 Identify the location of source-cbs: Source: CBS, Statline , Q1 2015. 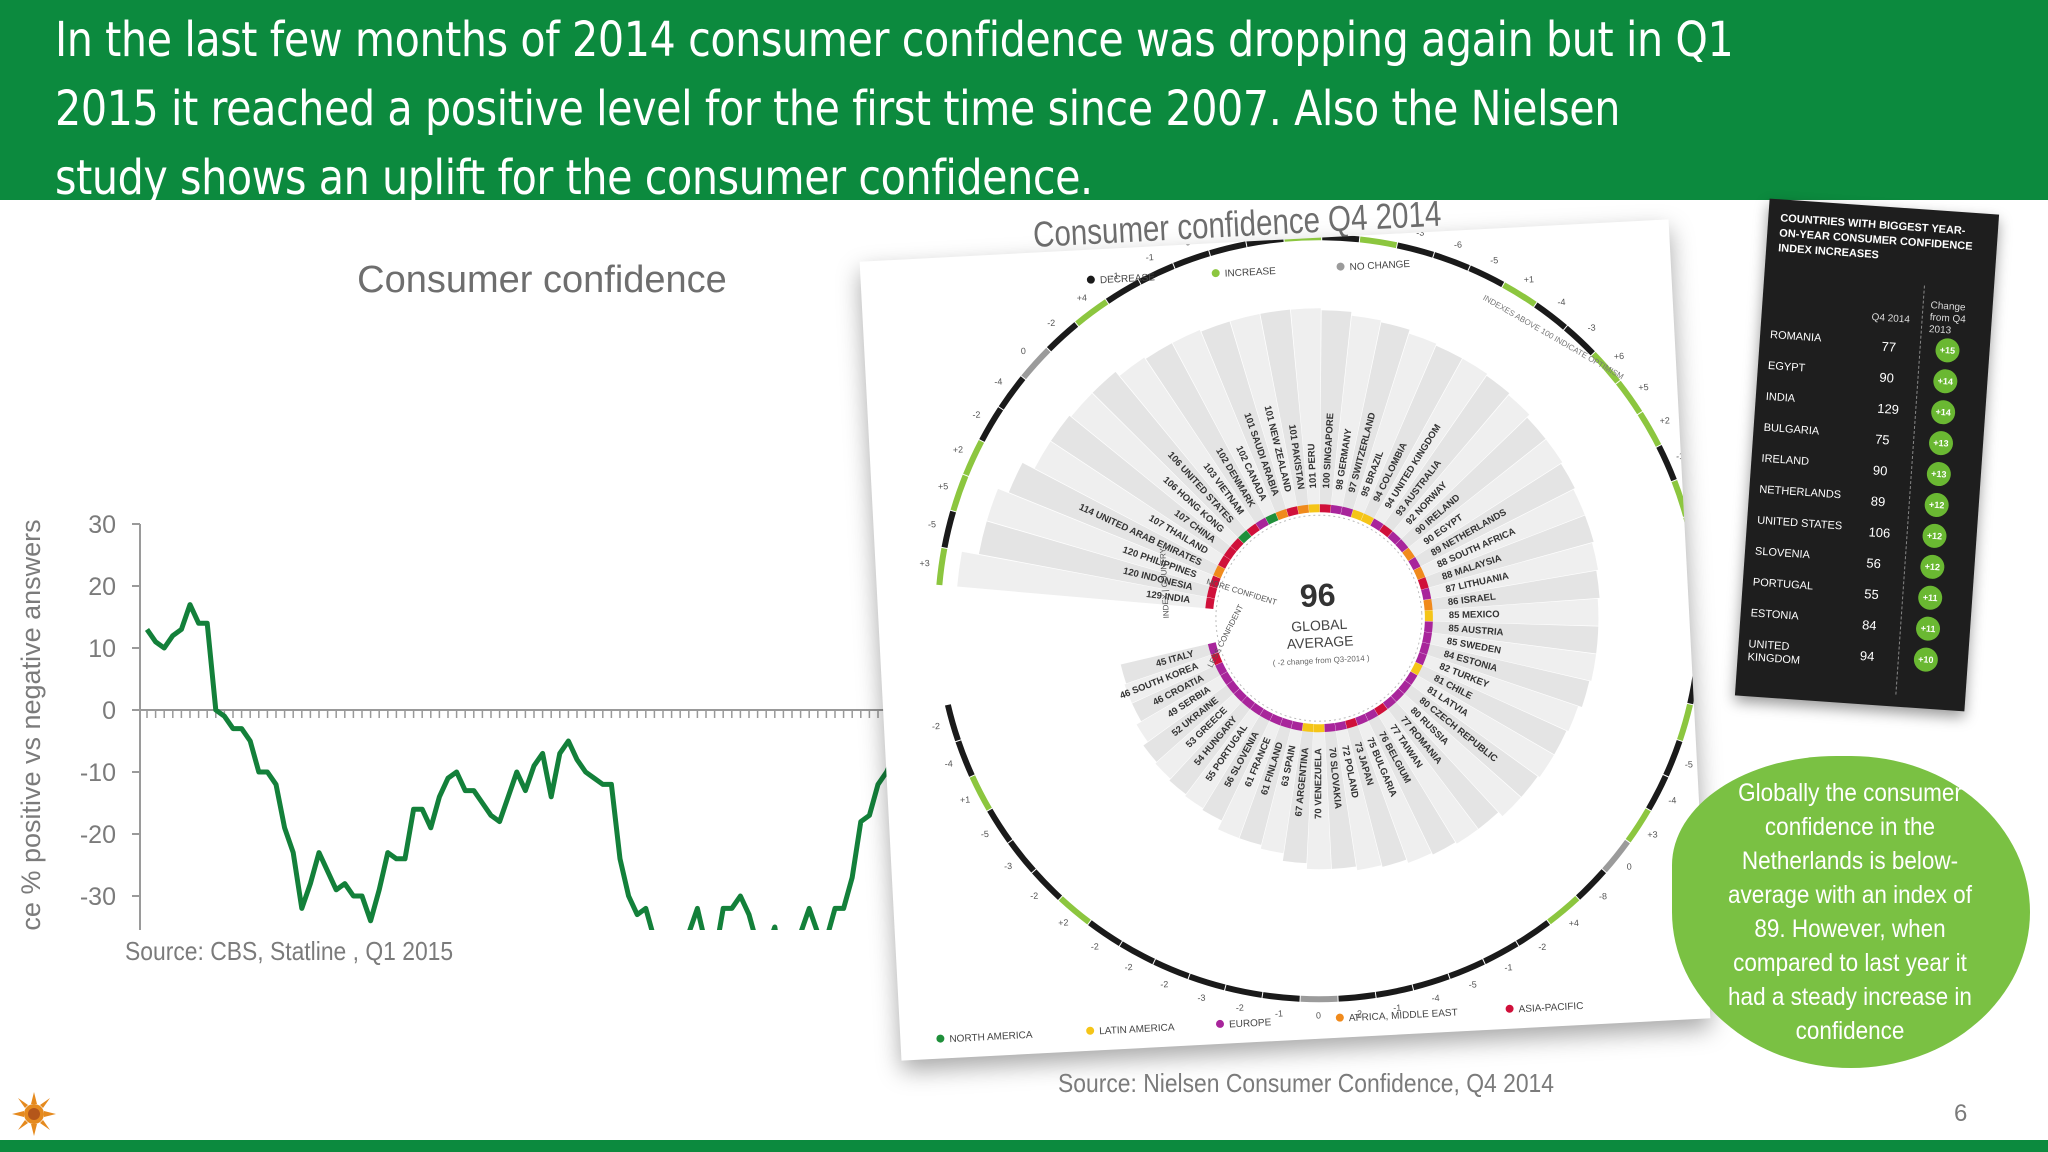
(289, 951).